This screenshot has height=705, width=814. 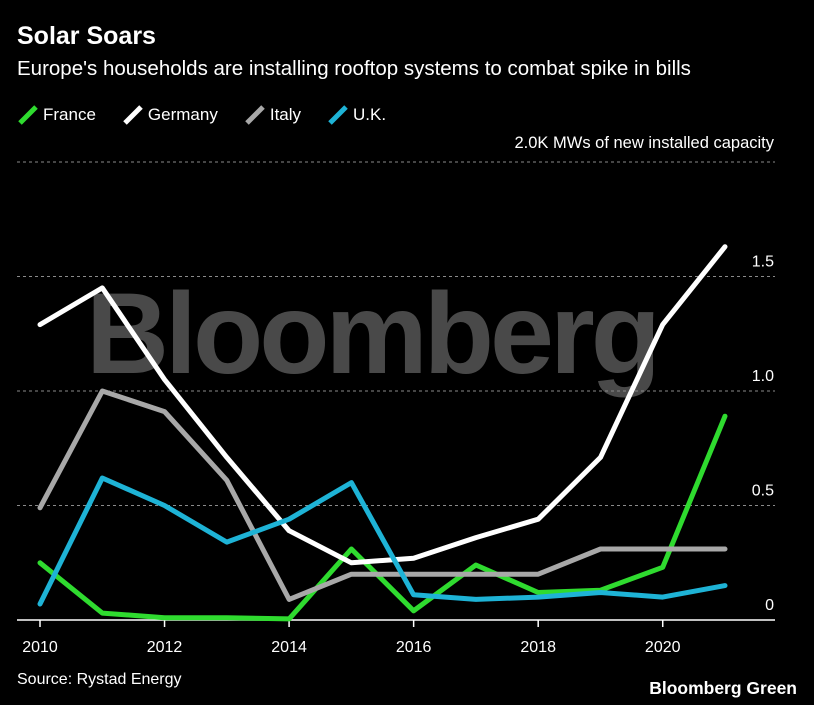 I want to click on x-tick-label: 2014, so click(x=289, y=647).